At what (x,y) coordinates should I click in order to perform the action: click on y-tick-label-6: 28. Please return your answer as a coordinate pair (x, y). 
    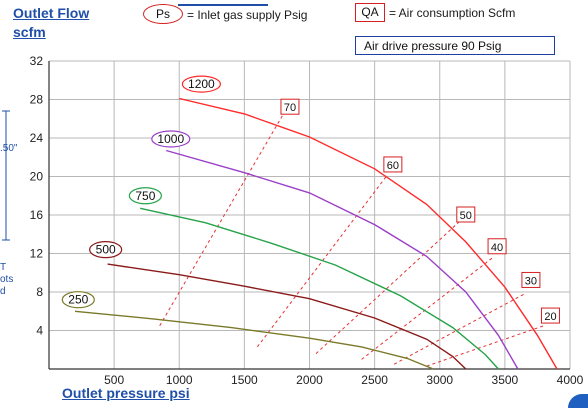
    Looking at the image, I should click on (37, 100).